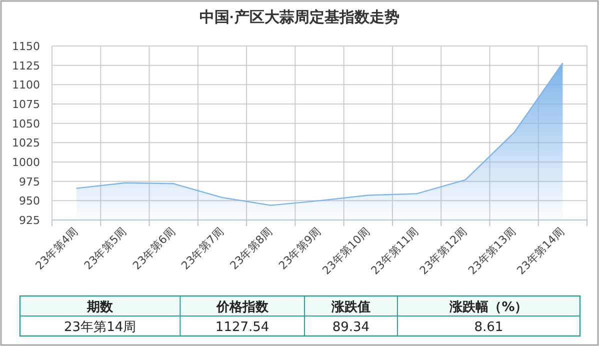 The image size is (599, 346). Describe the element at coordinates (154, 248) in the screenshot. I see `x-tick-label: 23年第6周` at that location.